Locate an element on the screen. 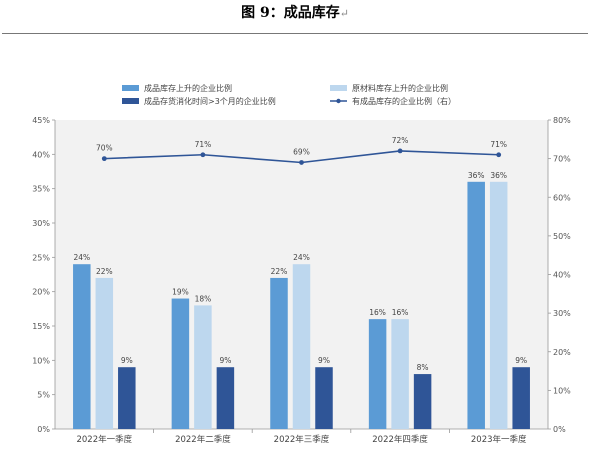 The height and width of the screenshot is (453, 590). return-mark-icon: ↵ is located at coordinates (344, 13).